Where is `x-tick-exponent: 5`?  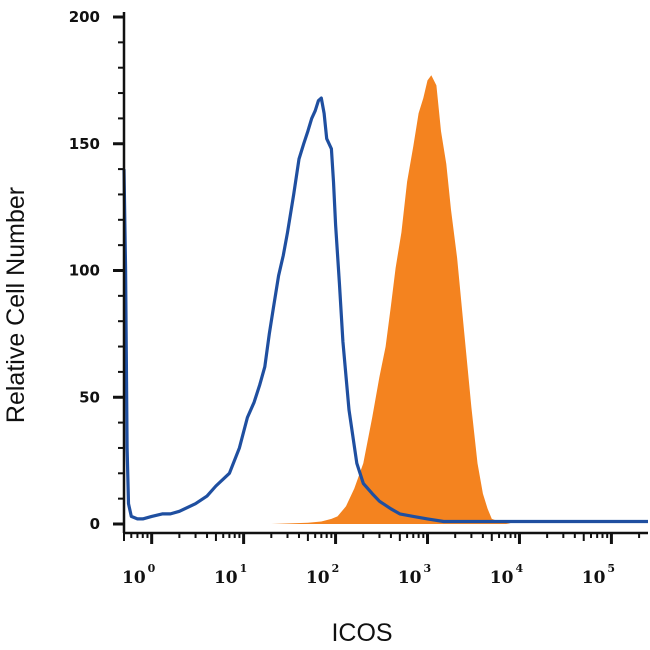 x-tick-exponent: 5 is located at coordinates (611, 568).